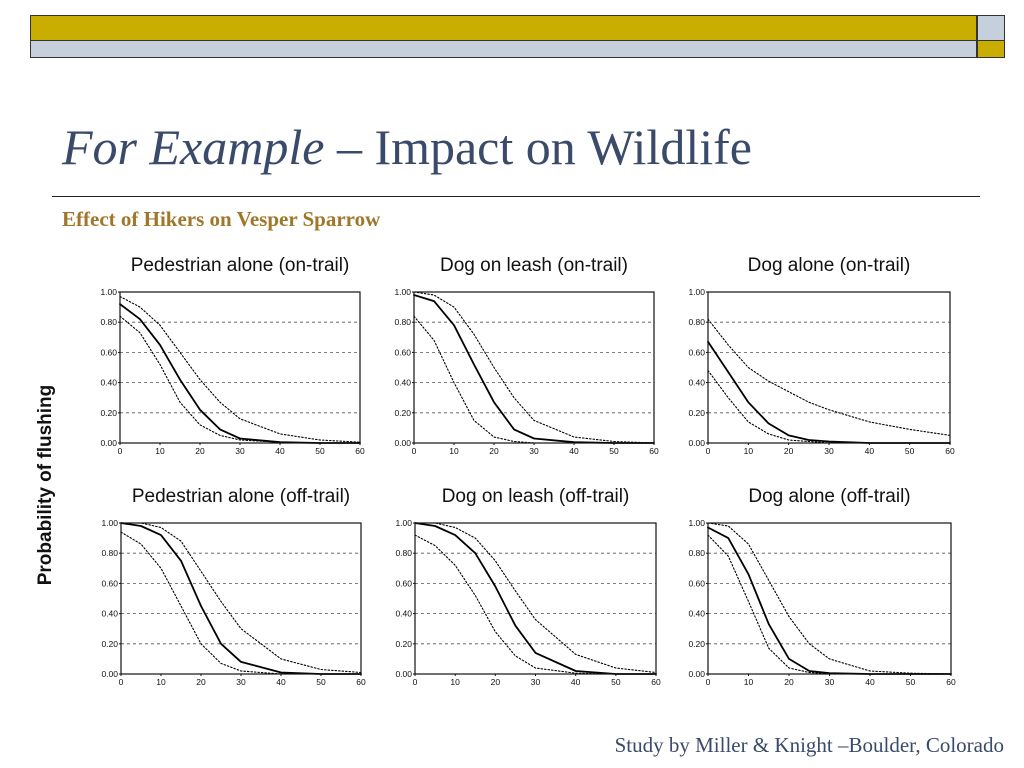  I want to click on title-divider, so click(516, 196).